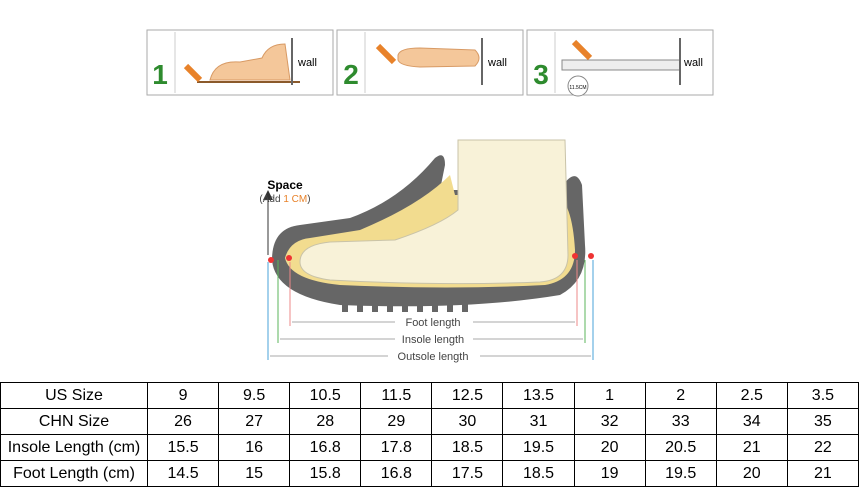  I want to click on step-number: 2, so click(351, 74).